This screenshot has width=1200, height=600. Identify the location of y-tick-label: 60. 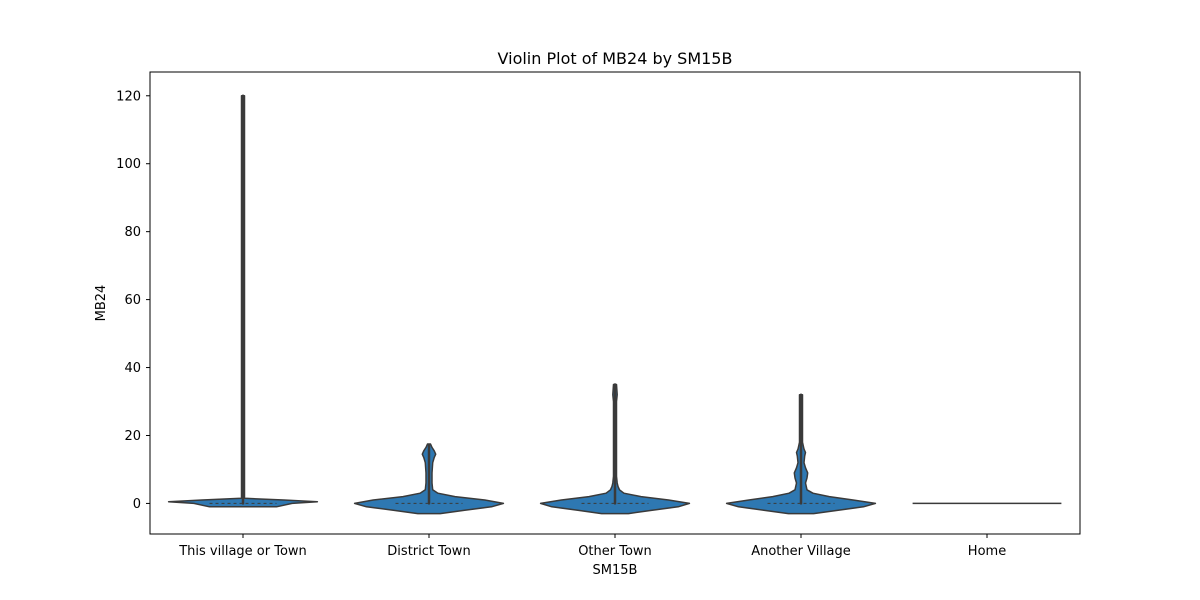
(132, 300).